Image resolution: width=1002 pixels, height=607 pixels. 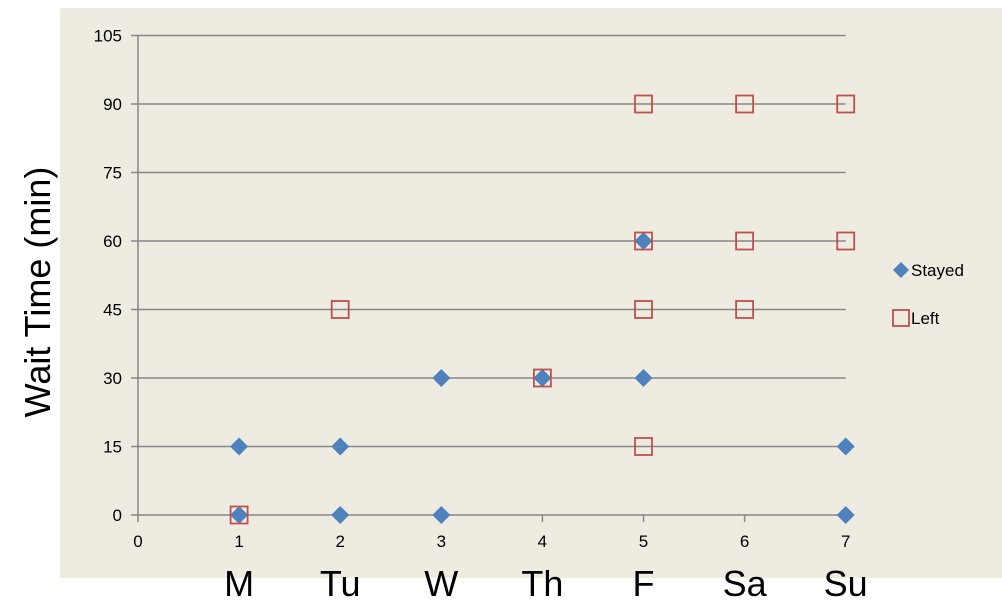 I want to click on day-label: Sa, so click(x=745, y=583).